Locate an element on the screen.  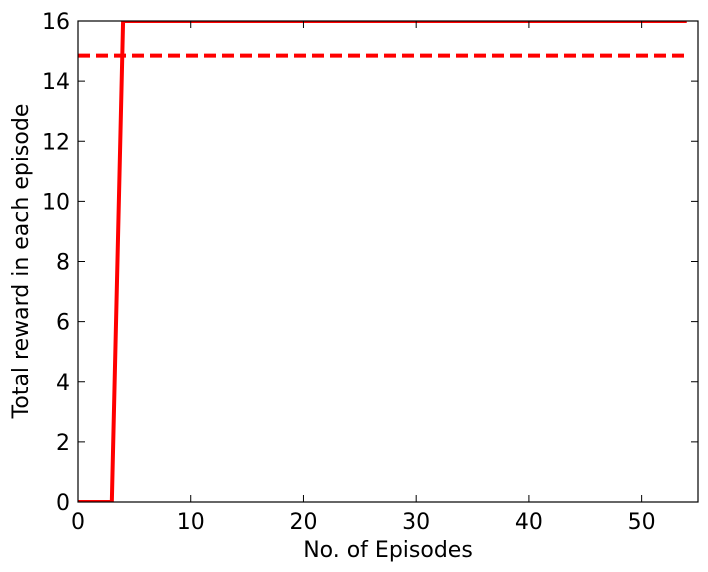
x-axis-label: No. of Episodes is located at coordinates (388, 550).